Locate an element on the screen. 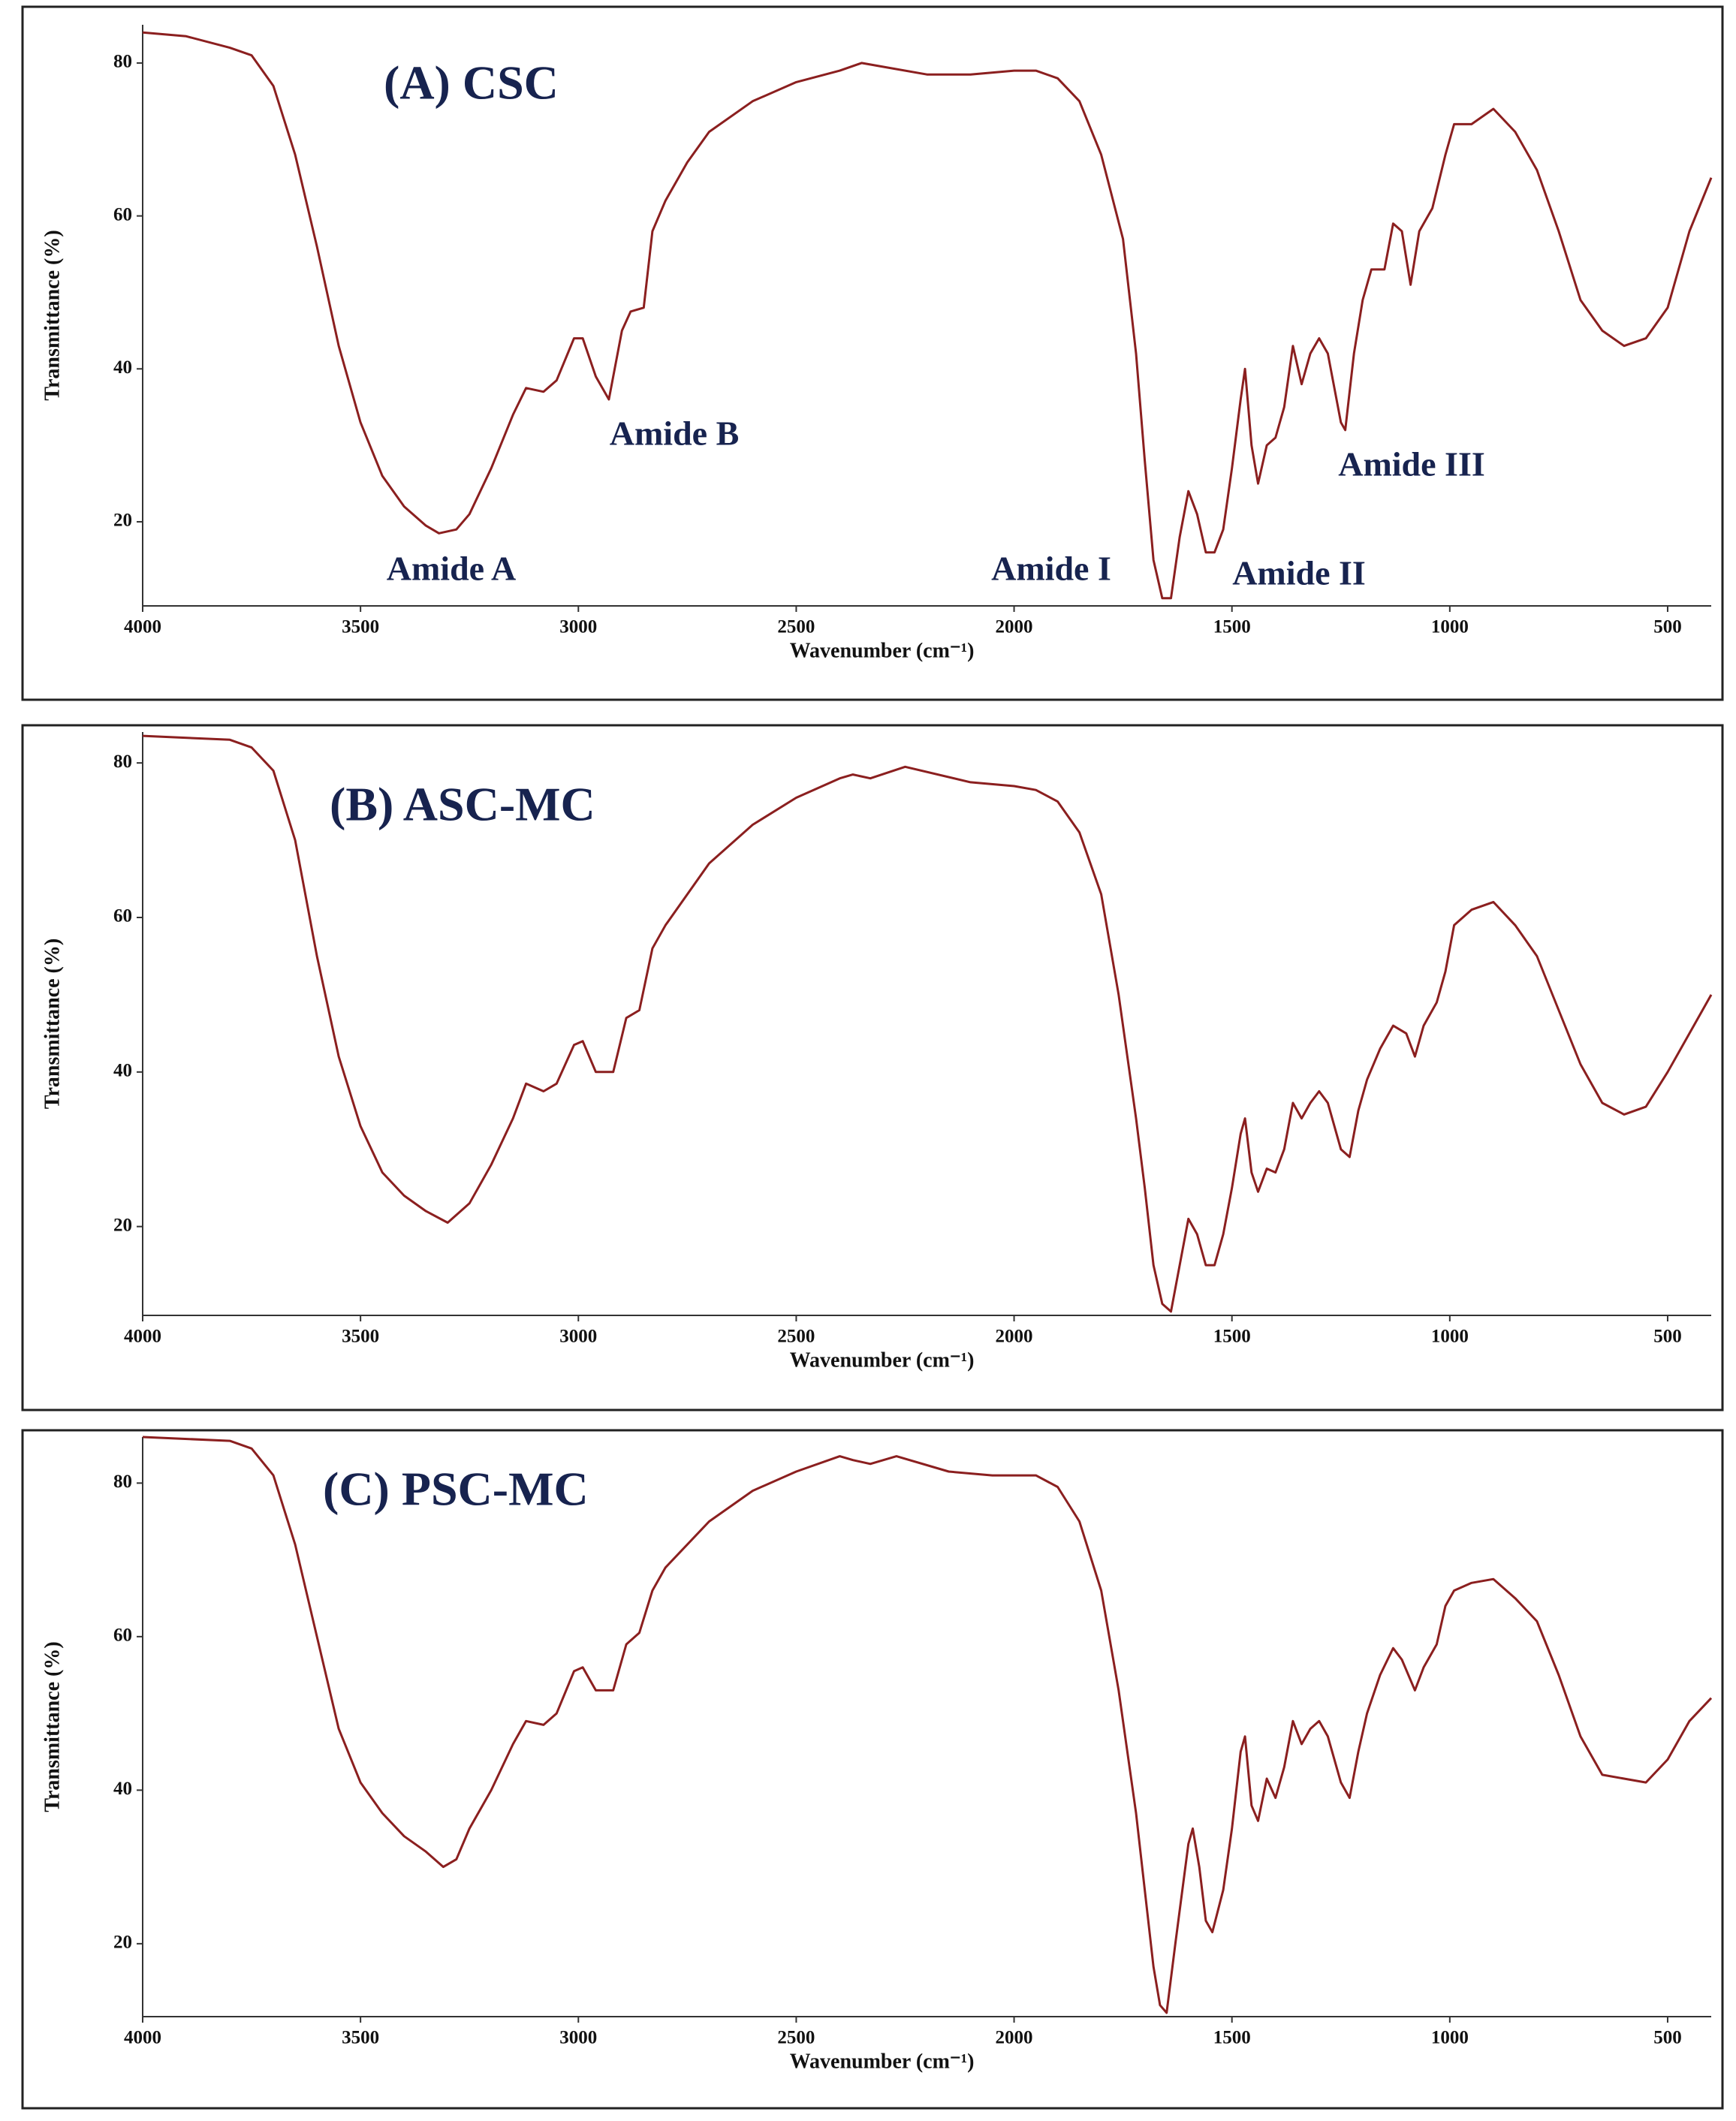  panel-title: (C) PSC-MC is located at coordinates (456, 1489).